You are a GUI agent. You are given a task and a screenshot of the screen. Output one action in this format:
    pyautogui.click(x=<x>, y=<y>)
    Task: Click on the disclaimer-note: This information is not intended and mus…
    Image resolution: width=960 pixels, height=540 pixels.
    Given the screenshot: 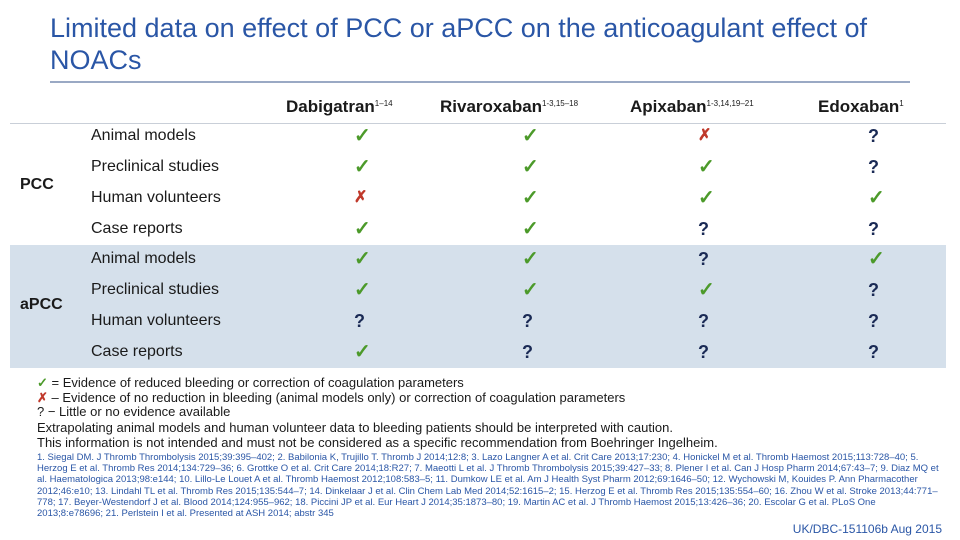 What is the action you would take?
    pyautogui.click(x=377, y=442)
    